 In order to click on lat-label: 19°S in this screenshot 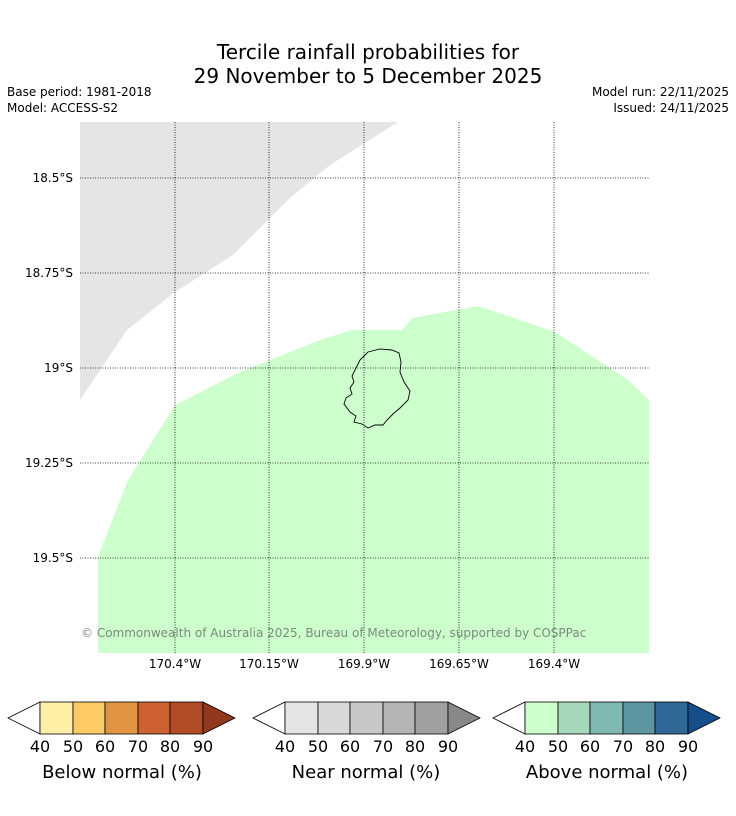, I will do `click(58, 368)`.